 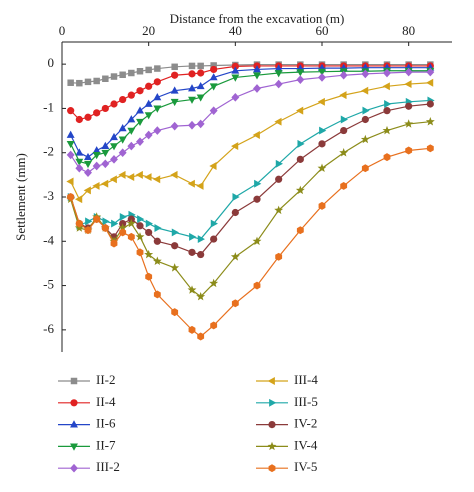 What do you see at coordinates (250, 112) in the screenshot?
I see `series-line` at bounding box center [250, 112].